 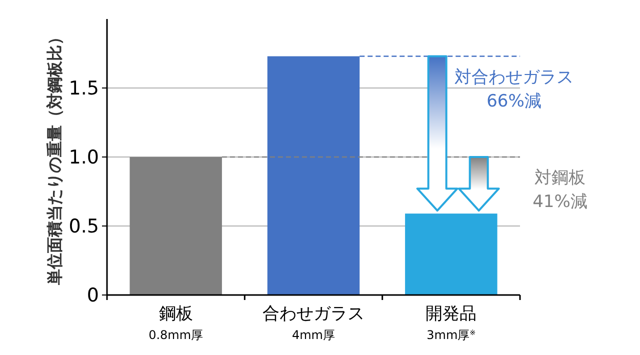 What do you see at coordinates (313, 323) in the screenshot?
I see `x-tick-label: 合わせガラス 4mm厚` at bounding box center [313, 323].